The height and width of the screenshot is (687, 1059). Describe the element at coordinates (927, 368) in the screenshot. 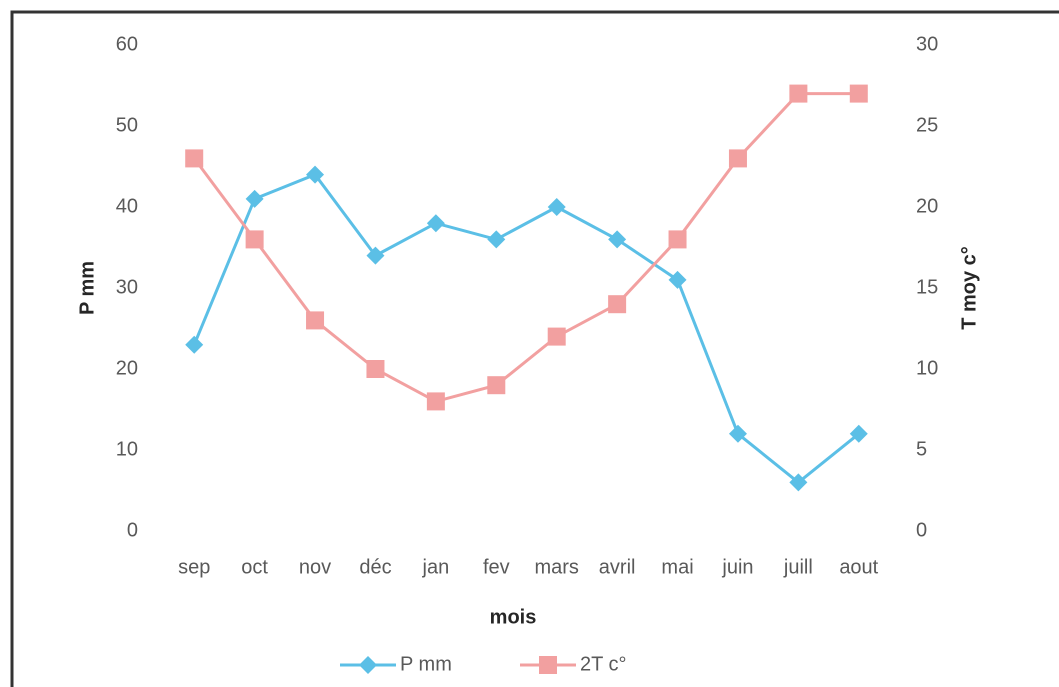

I see `y2-tick-label: 10` at that location.